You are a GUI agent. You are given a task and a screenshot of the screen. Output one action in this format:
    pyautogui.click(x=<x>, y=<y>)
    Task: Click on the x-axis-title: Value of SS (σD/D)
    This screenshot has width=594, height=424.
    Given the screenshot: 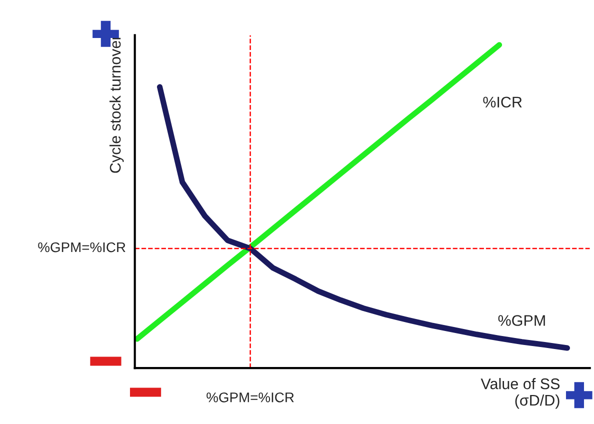 What is the action you would take?
    pyautogui.click(x=520, y=393)
    